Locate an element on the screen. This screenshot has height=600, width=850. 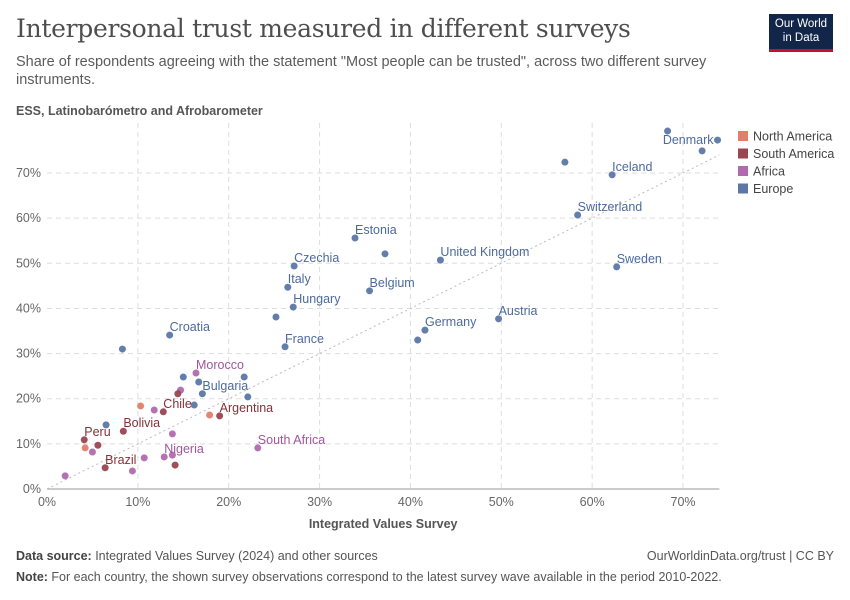
x-tick-label: 70% is located at coordinates (683, 502).